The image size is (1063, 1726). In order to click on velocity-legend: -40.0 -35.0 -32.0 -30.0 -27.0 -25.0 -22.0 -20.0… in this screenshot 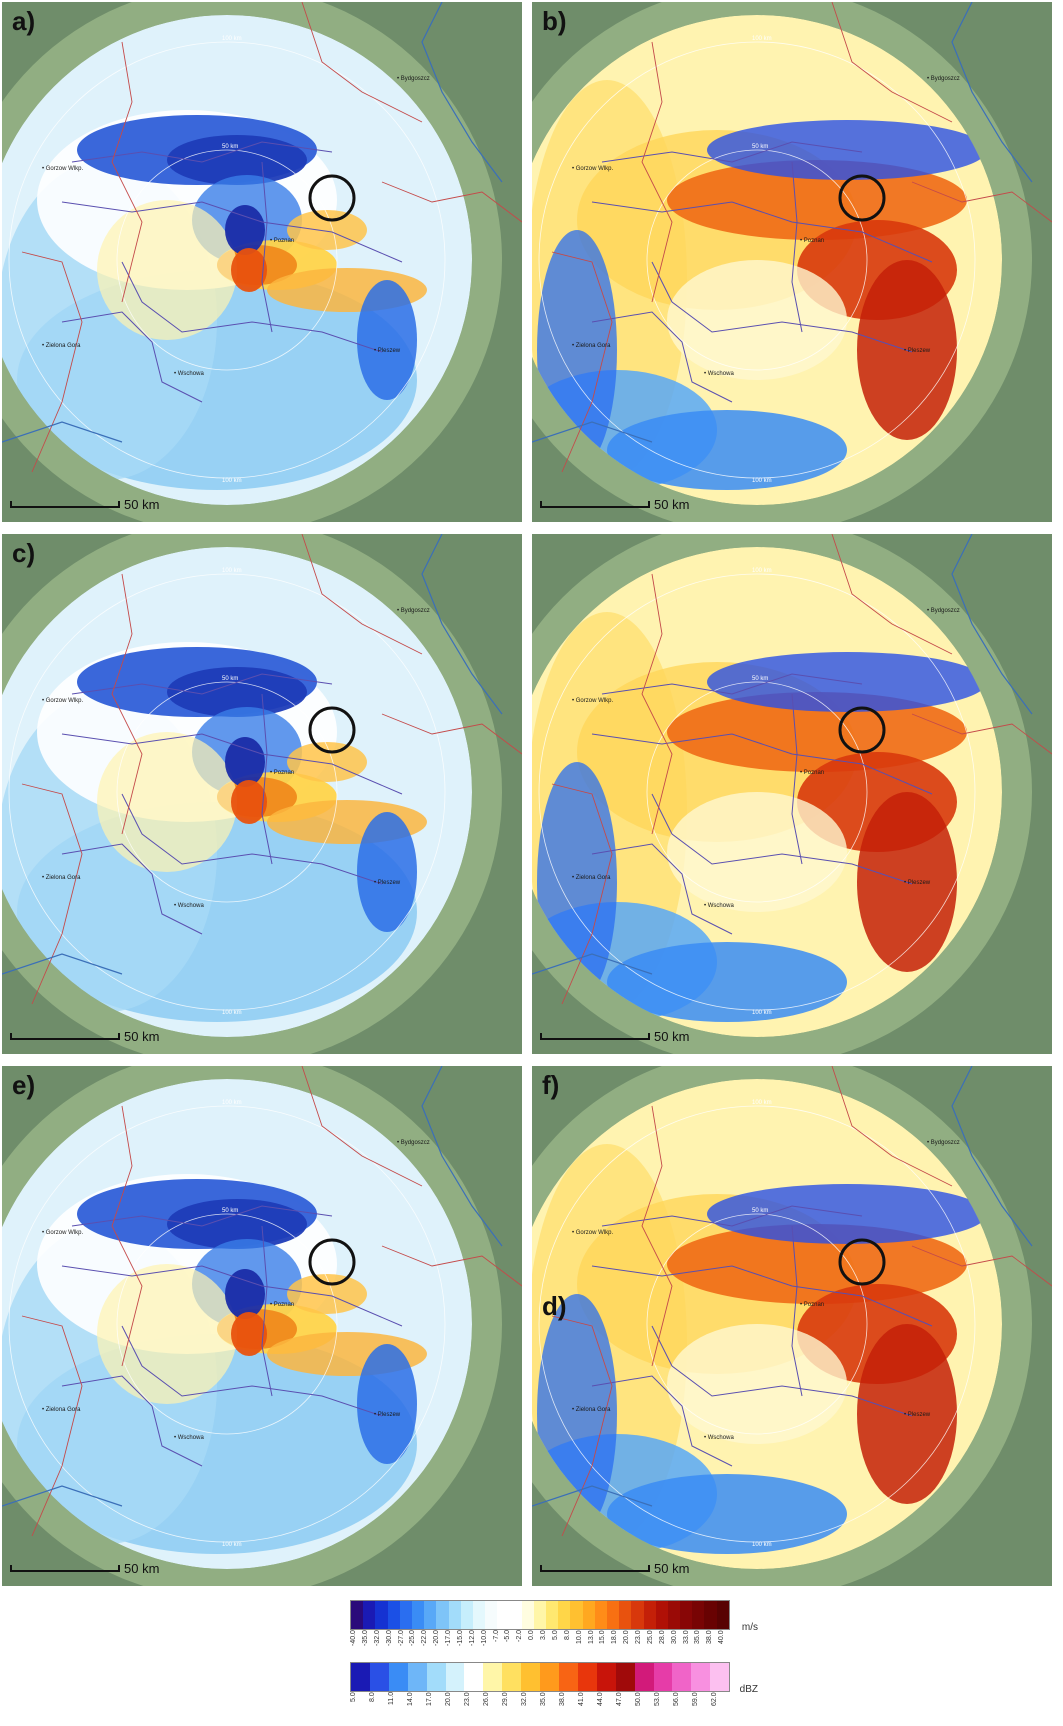, I will do `click(554, 1632)`.